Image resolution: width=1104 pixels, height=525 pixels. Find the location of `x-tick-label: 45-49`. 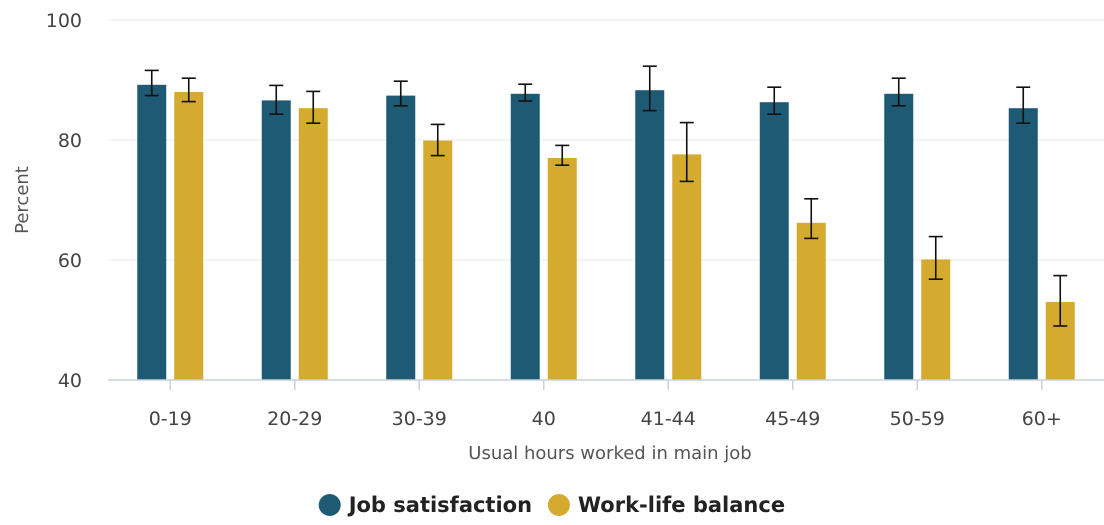

x-tick-label: 45-49 is located at coordinates (792, 419).